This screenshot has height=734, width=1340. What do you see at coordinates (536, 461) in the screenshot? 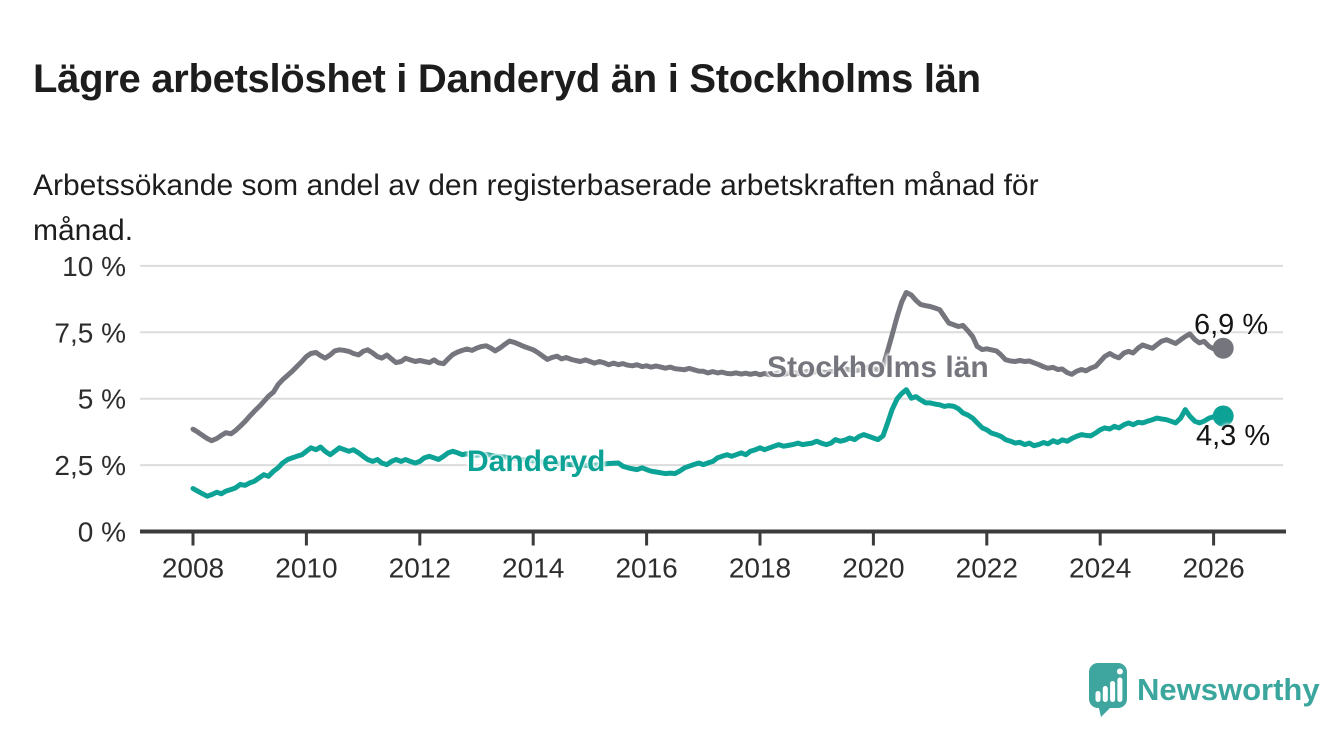
I see `series-label-danderyd: Danderyd` at bounding box center [536, 461].